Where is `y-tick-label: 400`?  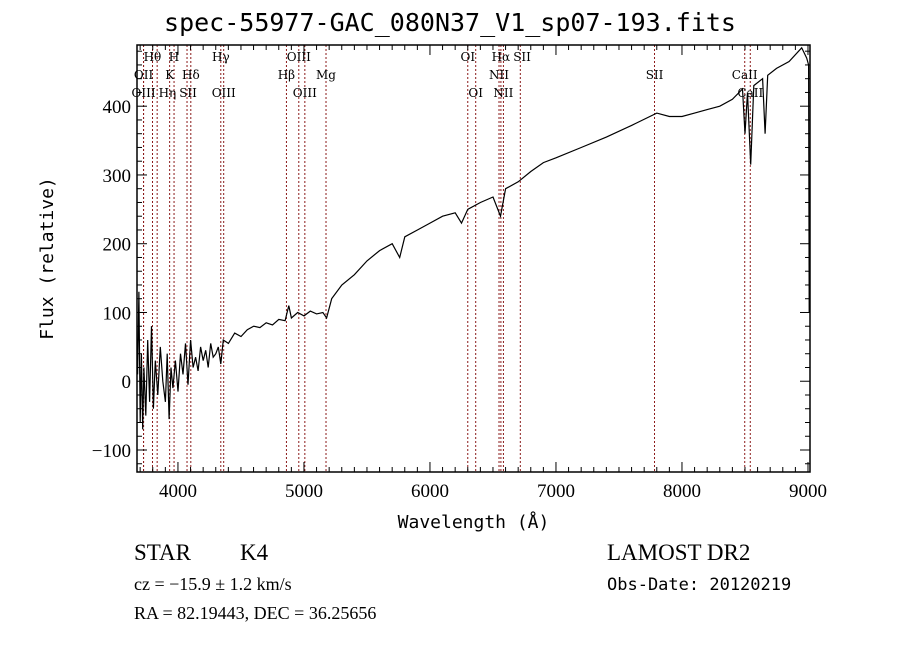 y-tick-label: 400 is located at coordinates (117, 107).